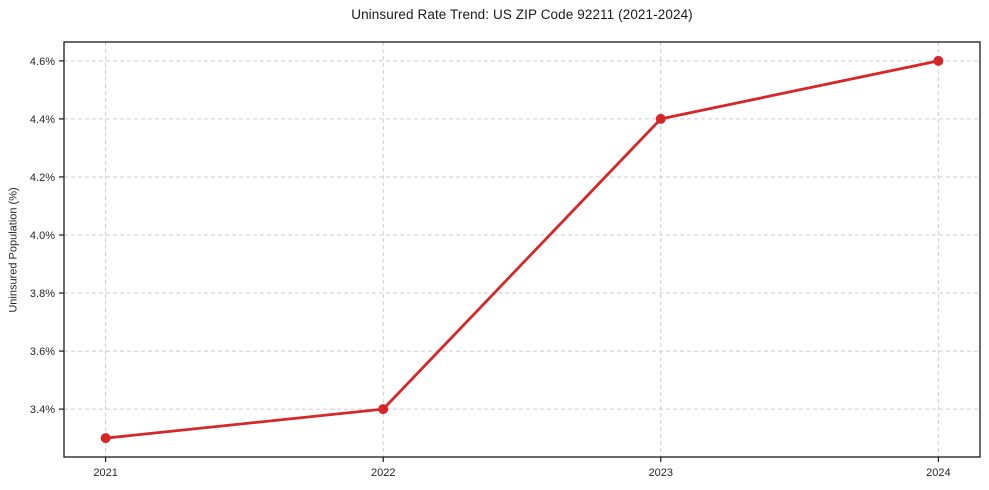  What do you see at coordinates (42, 294) in the screenshot?
I see `y-tick-label: 3.8%` at bounding box center [42, 294].